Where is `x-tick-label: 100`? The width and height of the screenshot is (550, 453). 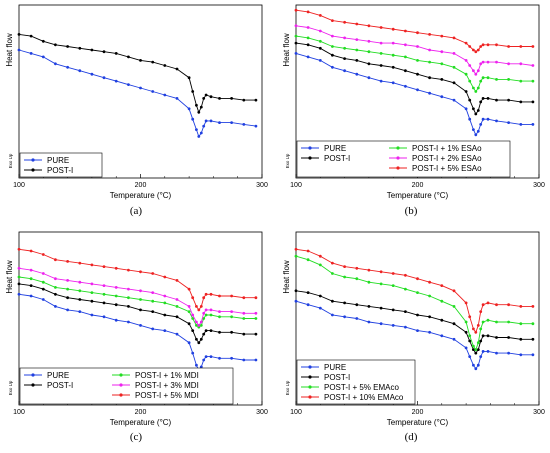
x-tick-label: 100 is located at coordinates (296, 185).